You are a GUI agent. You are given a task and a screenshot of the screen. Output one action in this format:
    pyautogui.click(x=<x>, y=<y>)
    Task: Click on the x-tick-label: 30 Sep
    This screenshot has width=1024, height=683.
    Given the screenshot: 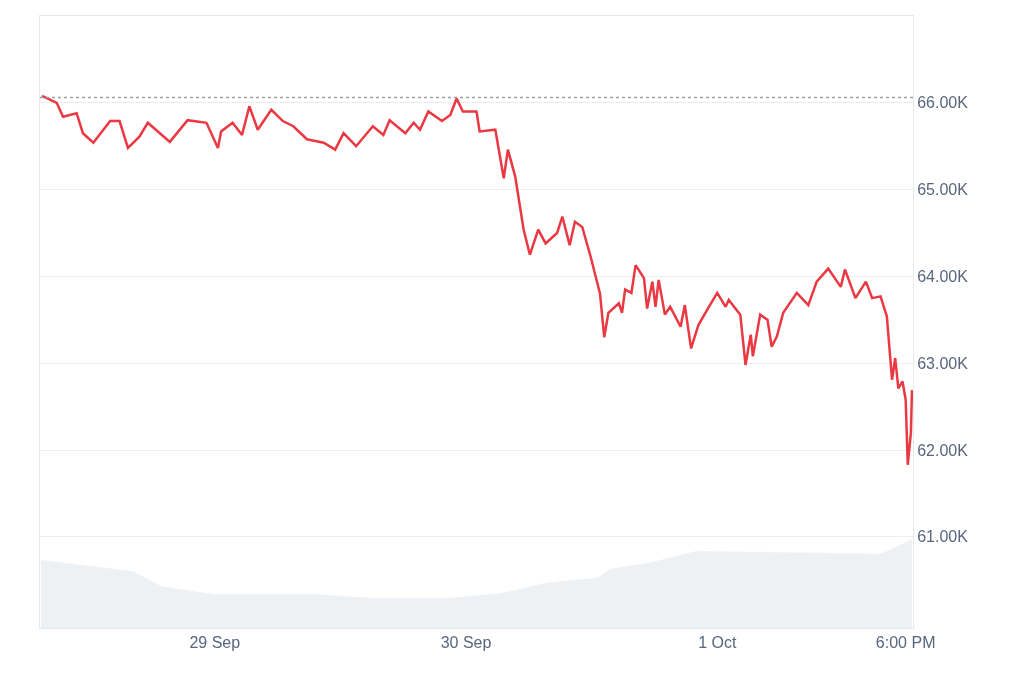 What is the action you would take?
    pyautogui.click(x=466, y=643)
    